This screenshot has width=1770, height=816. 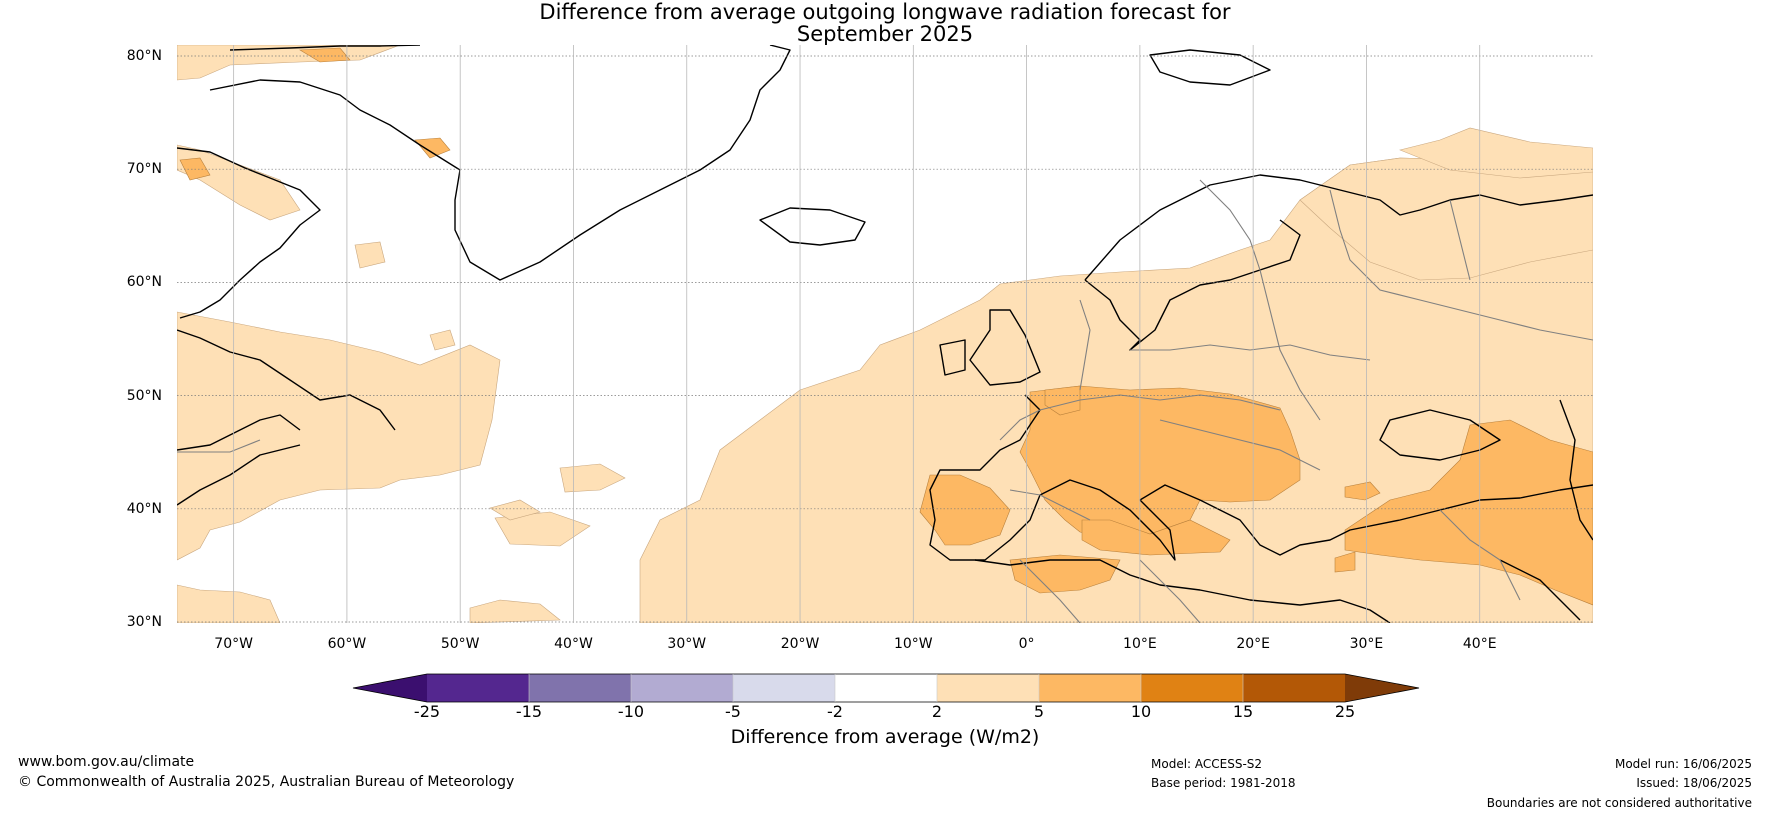 I want to click on coast-persian-gulf, so click(x=1540, y=590).